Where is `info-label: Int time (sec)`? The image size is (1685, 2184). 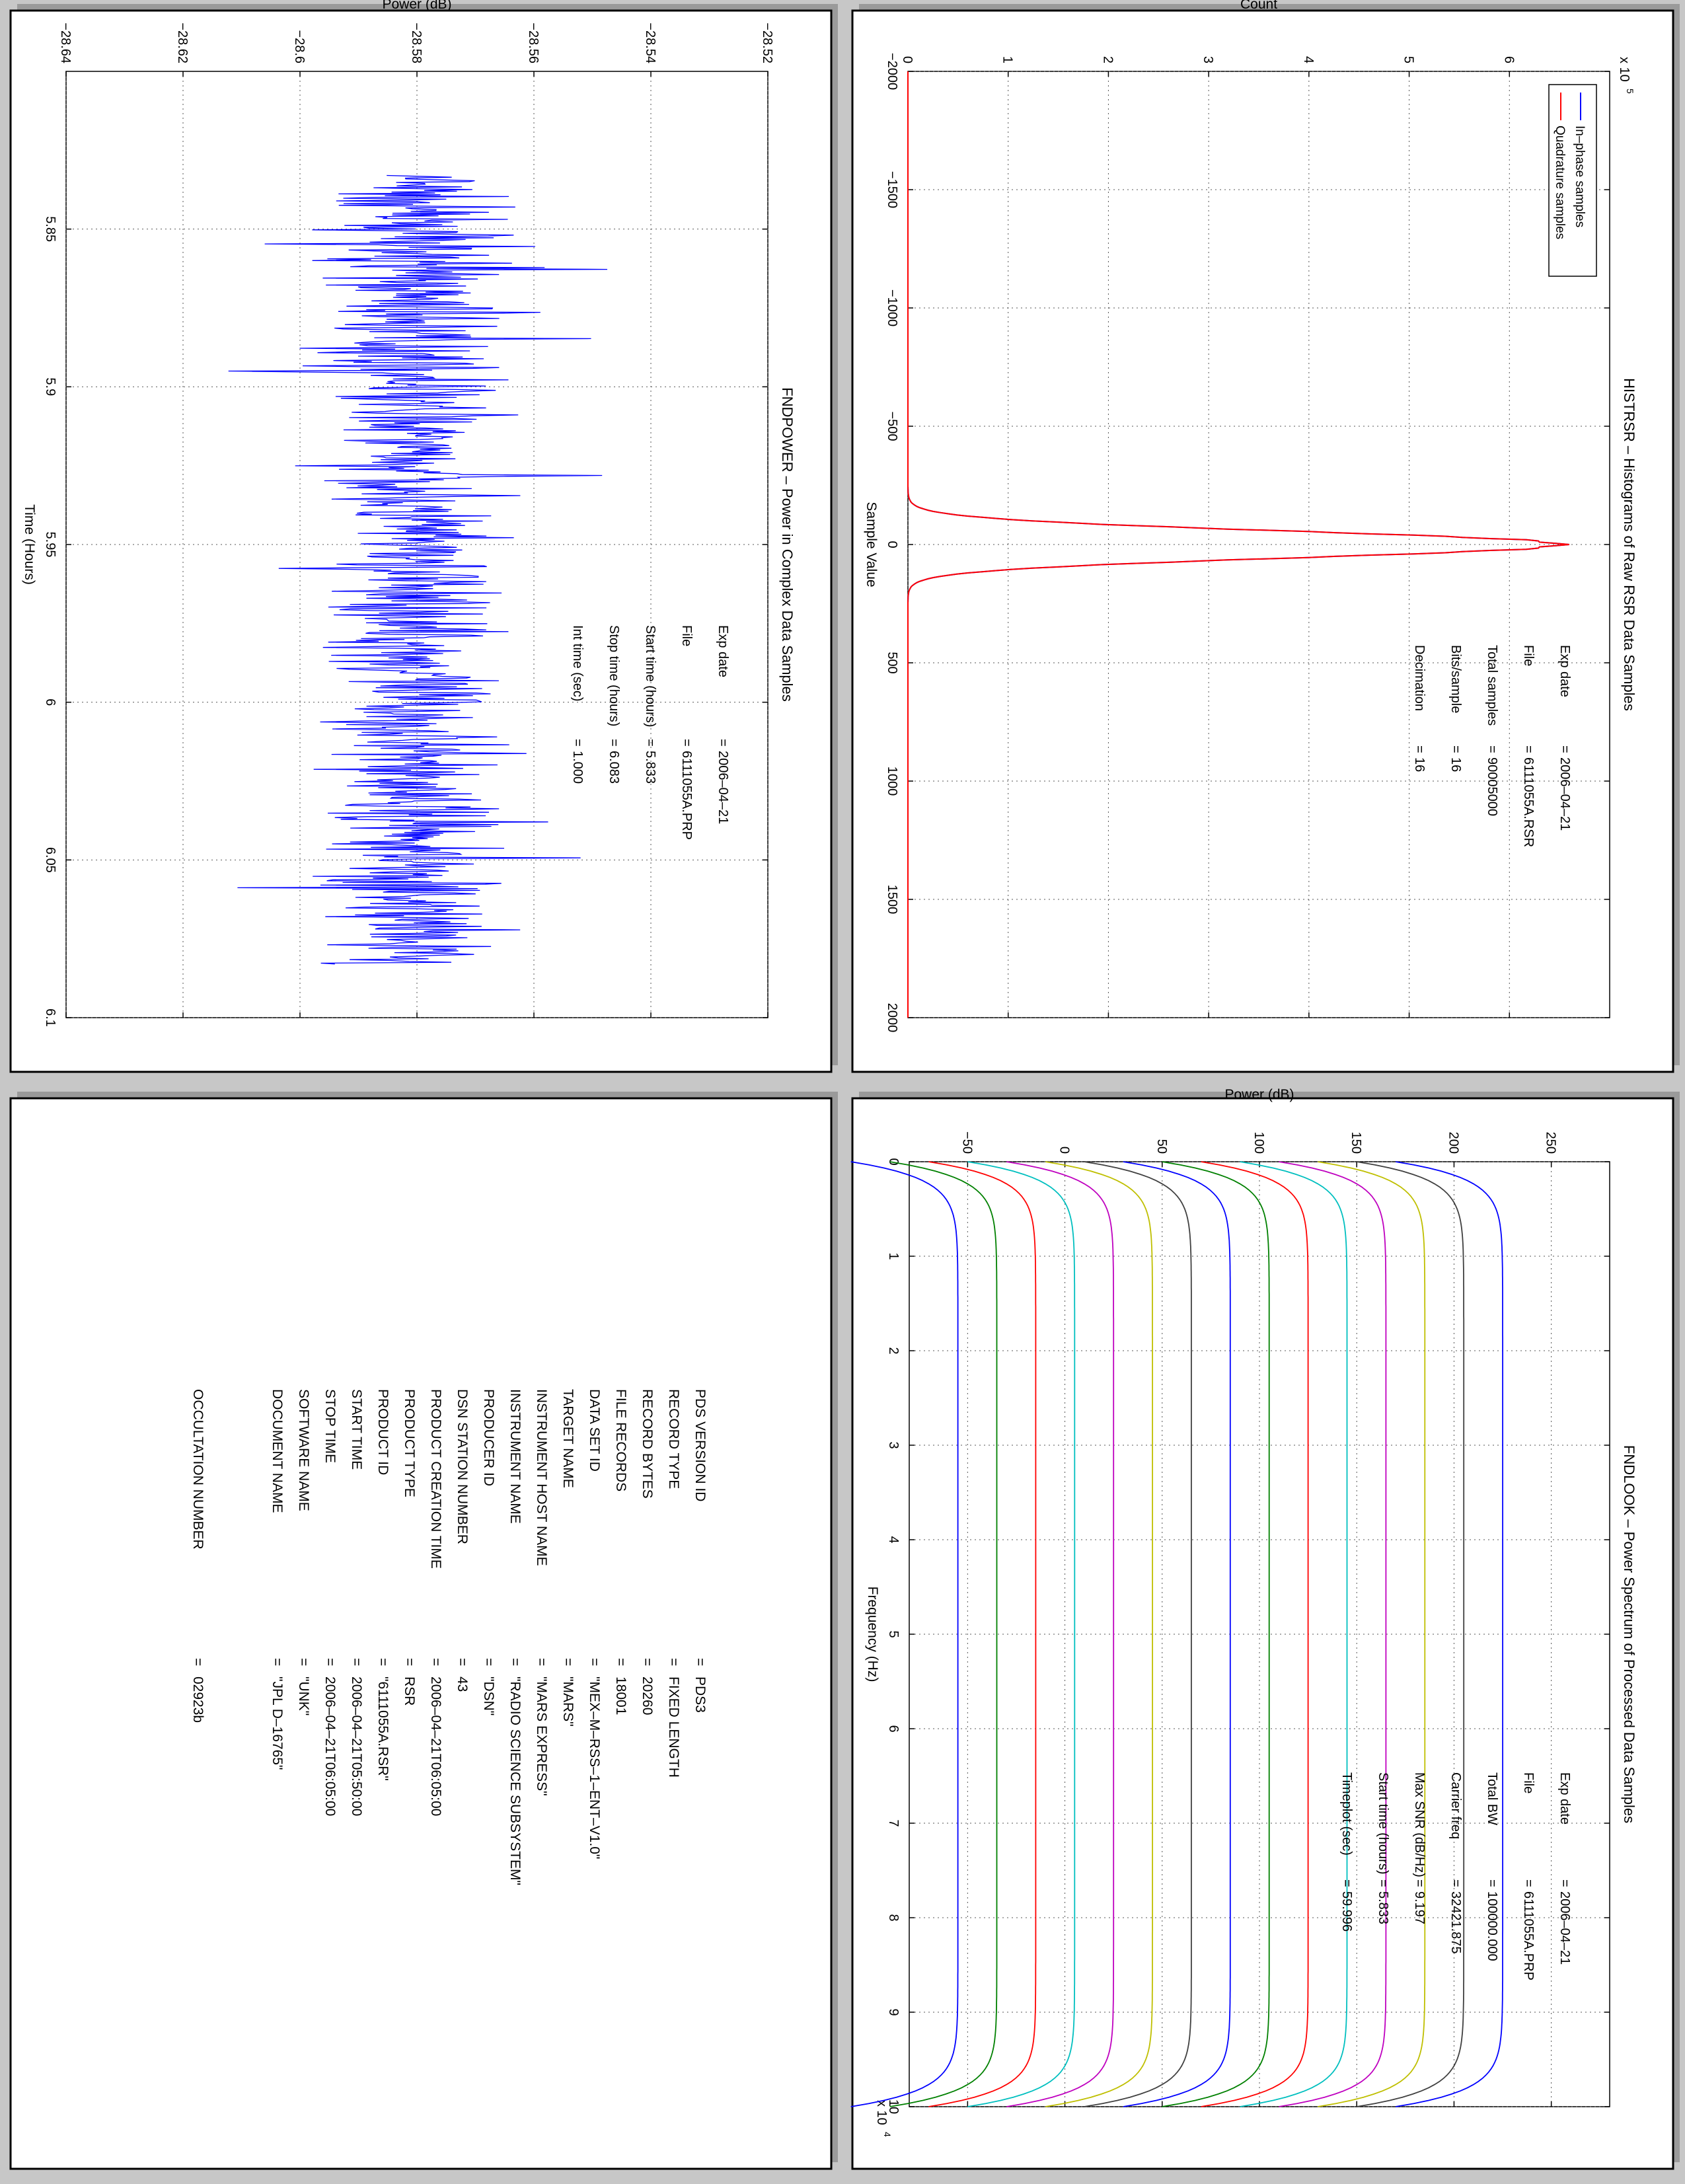
info-label: Int time (sec) is located at coordinates (577, 663).